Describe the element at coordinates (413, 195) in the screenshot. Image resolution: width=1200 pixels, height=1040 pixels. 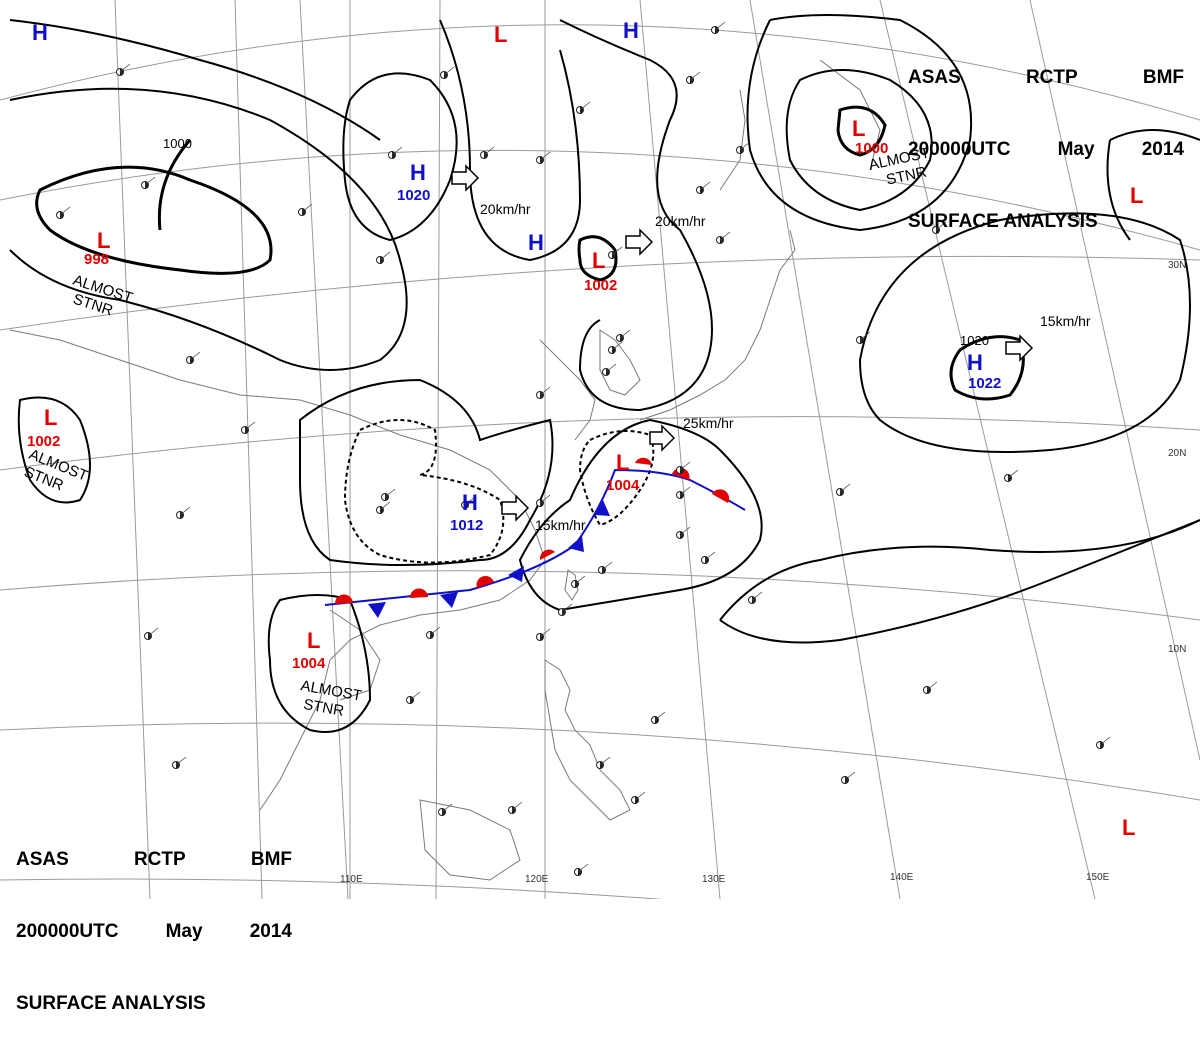
I see `high-center-value: 1020` at that location.